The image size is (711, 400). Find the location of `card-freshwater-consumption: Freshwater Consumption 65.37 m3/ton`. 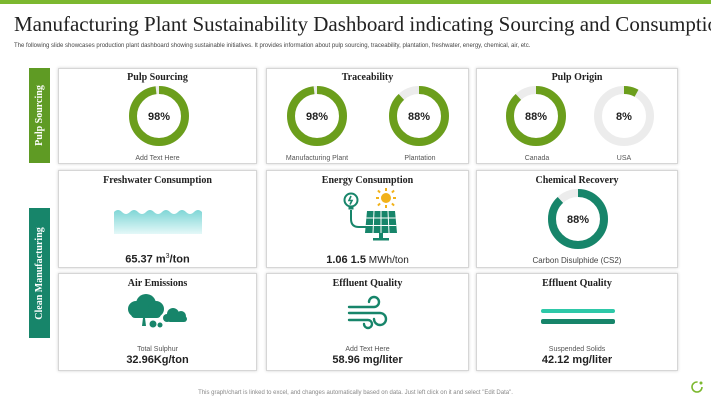

card-freshwater-consumption: Freshwater Consumption 65.37 m3/ton is located at coordinates (157, 219).